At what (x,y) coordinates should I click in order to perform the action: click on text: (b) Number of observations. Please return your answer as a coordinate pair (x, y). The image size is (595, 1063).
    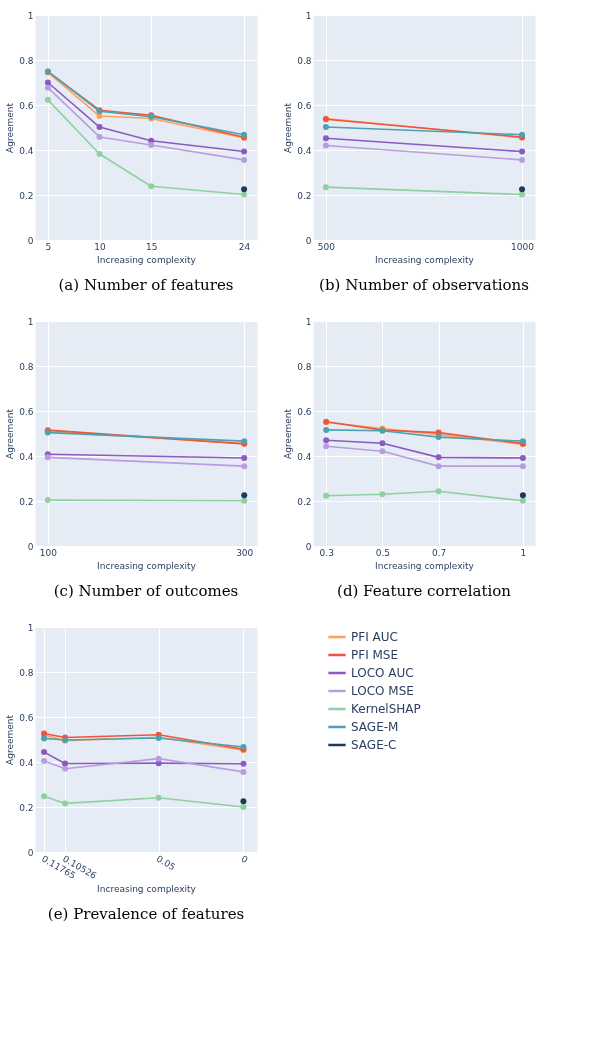
    Looking at the image, I should click on (424, 285).